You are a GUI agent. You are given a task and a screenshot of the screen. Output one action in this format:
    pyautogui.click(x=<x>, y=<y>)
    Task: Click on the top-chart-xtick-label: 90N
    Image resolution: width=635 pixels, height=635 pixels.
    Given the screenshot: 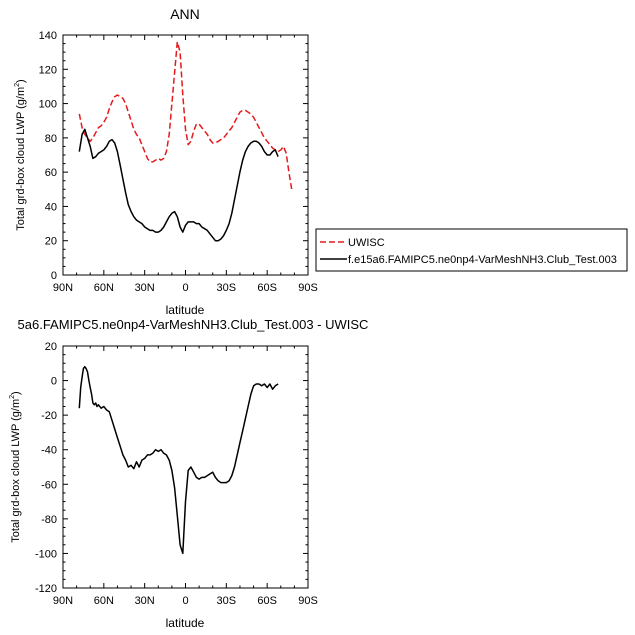 What is the action you would take?
    pyautogui.click(x=63, y=288)
    